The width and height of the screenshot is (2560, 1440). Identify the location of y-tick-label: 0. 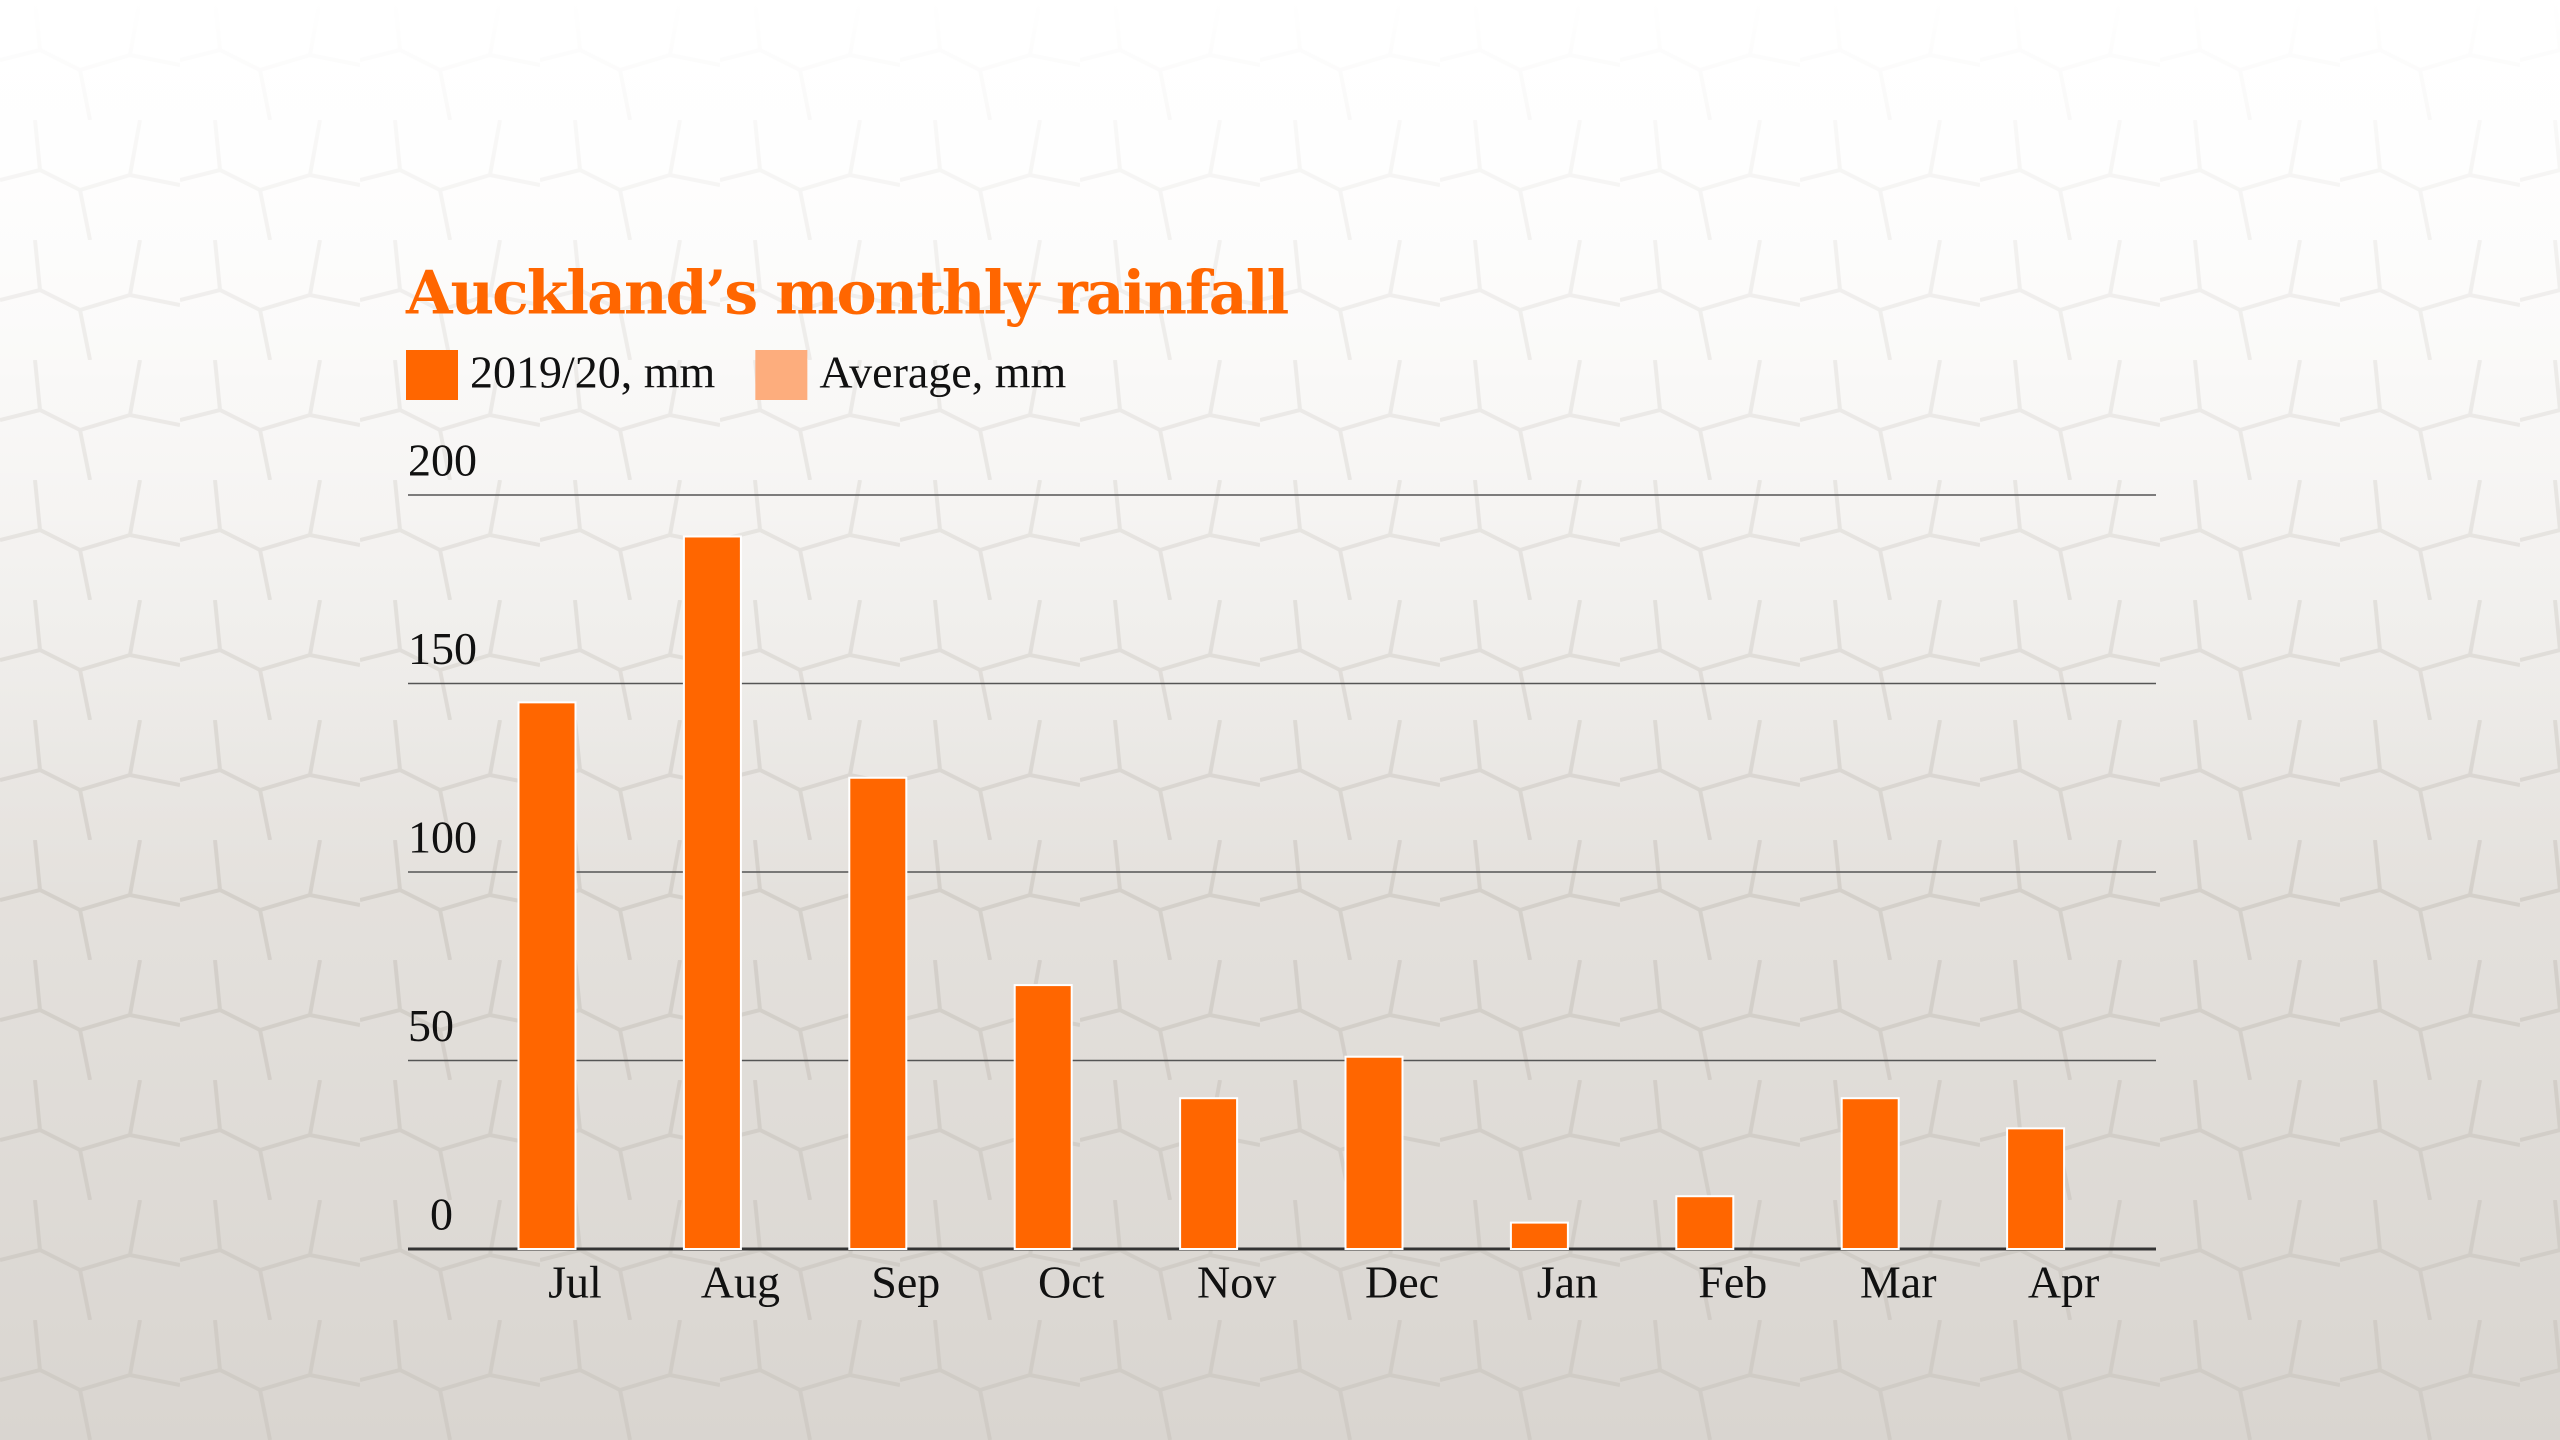
(441, 1214).